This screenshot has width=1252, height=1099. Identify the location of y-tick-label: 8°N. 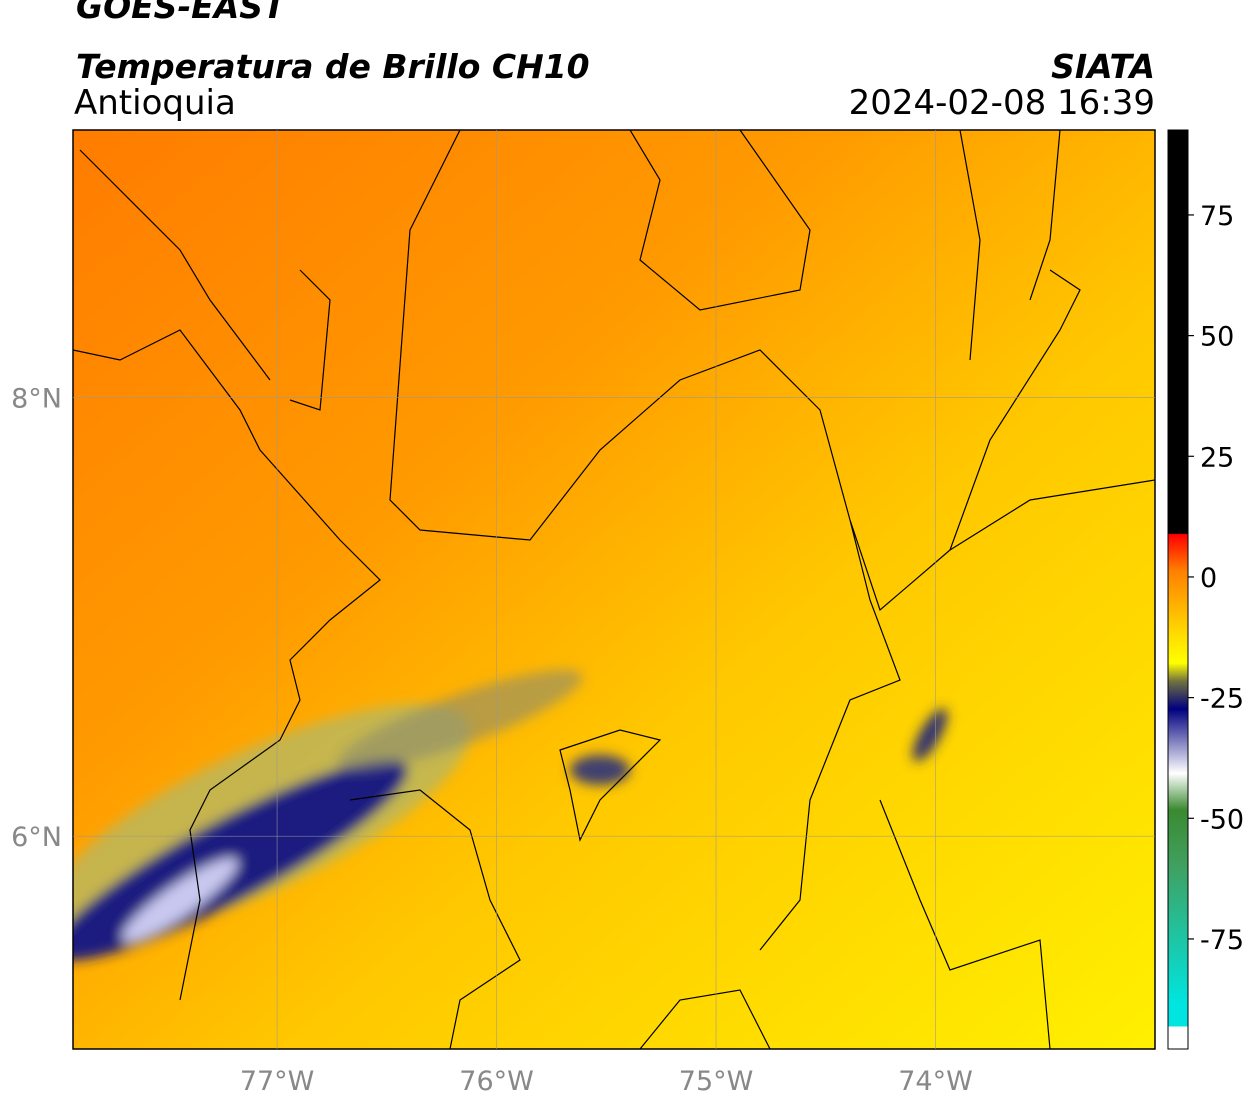
(36, 399).